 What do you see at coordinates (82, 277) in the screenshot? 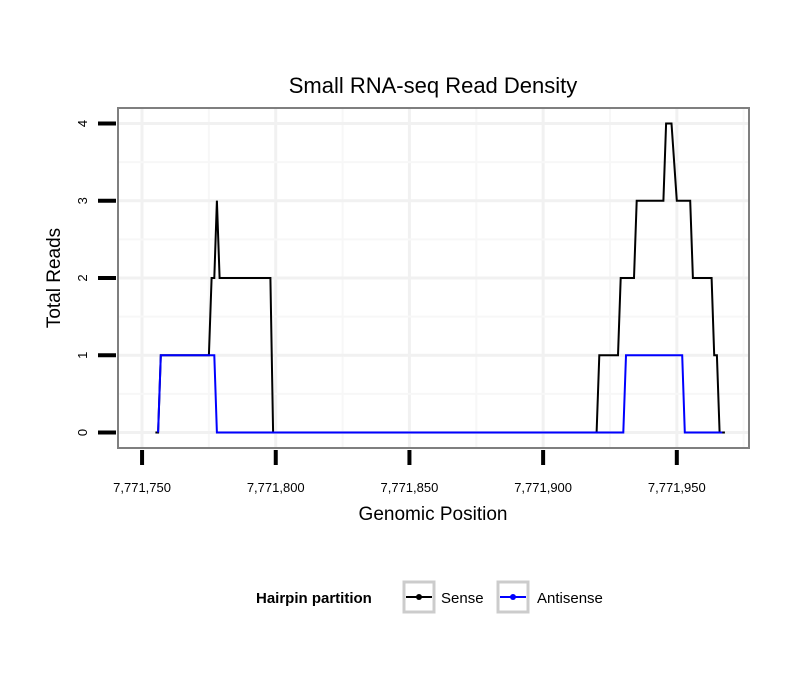
I see `y-tick-label-2: 2` at bounding box center [82, 277].